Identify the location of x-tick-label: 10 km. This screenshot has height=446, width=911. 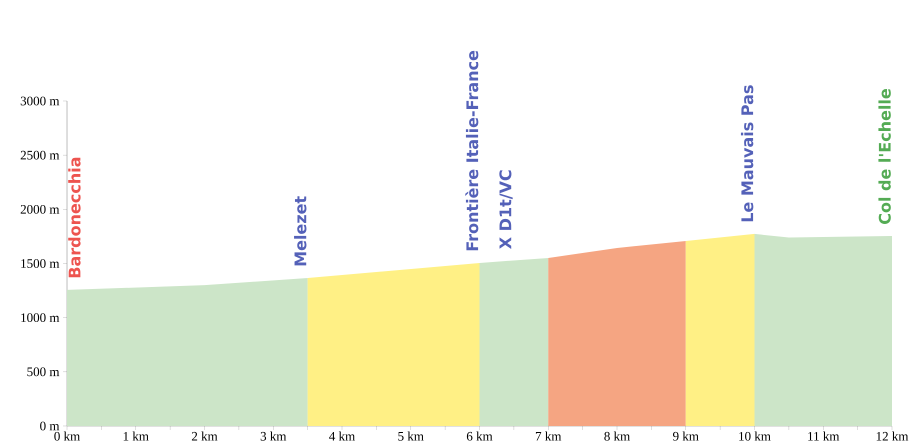
(755, 436).